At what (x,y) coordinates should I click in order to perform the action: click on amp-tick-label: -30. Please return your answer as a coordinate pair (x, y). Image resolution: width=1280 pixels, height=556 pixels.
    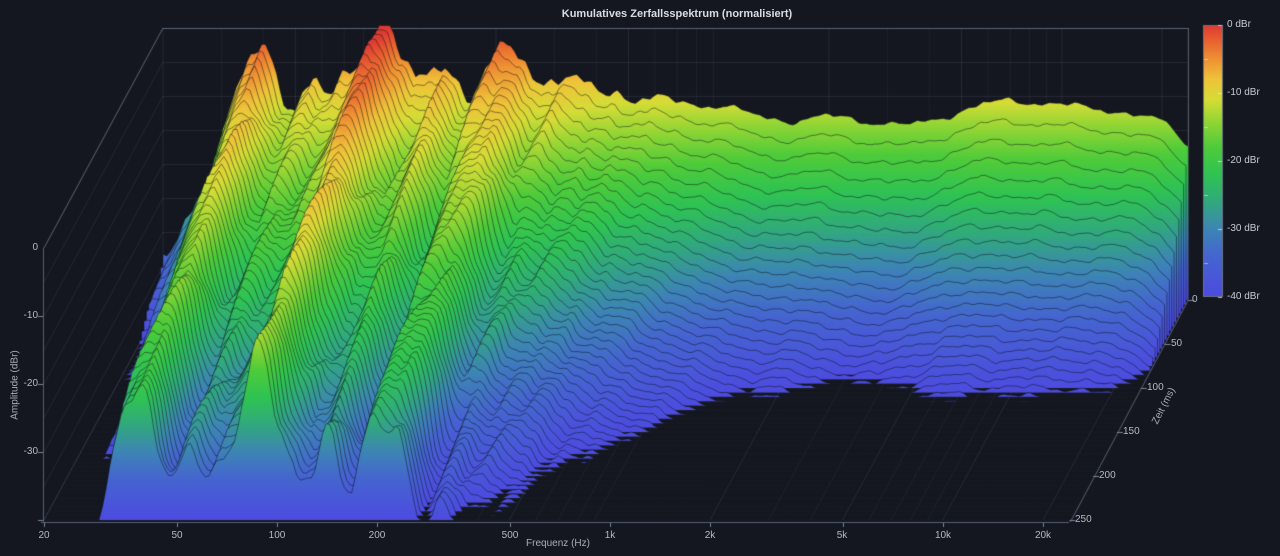
    Looking at the image, I should click on (30, 451).